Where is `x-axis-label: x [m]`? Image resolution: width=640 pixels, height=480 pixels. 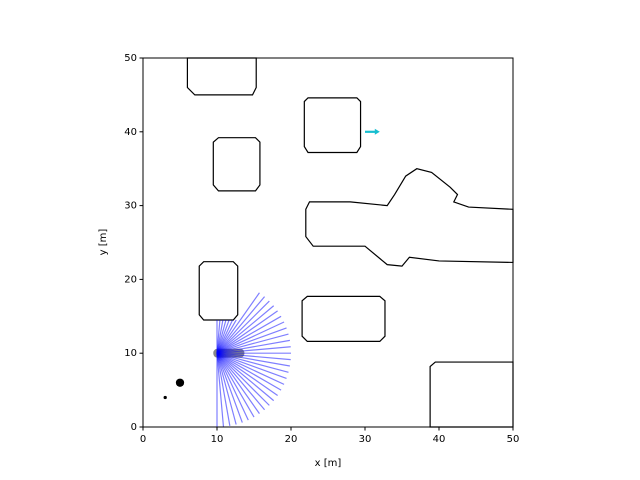 x-axis-label: x [m] is located at coordinates (328, 463).